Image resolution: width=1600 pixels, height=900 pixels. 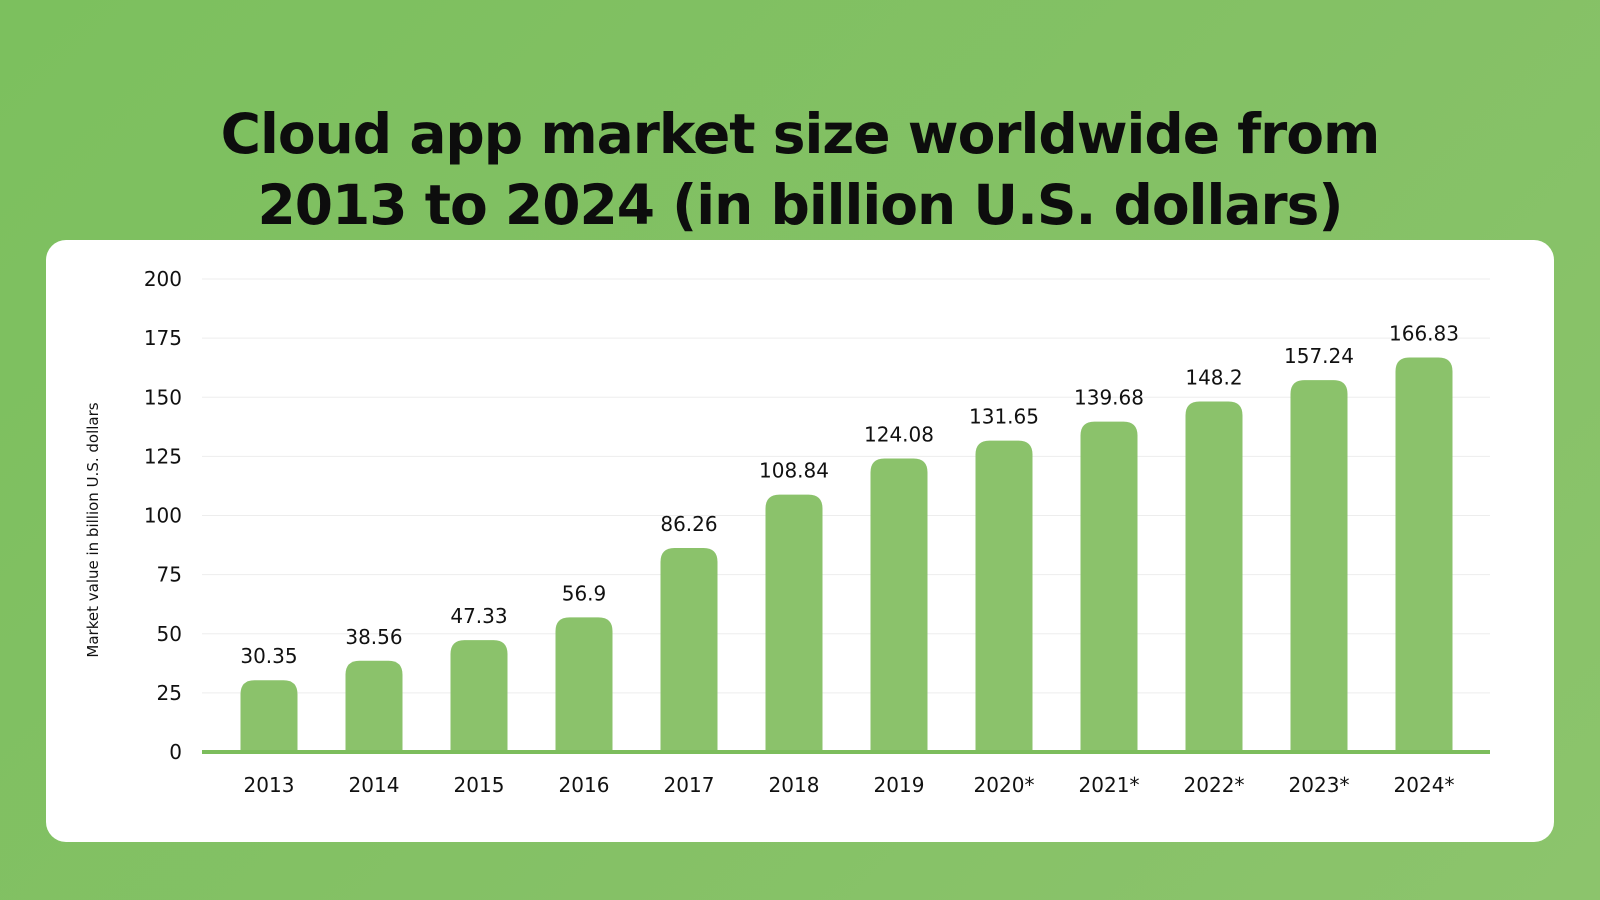 What do you see at coordinates (169, 575) in the screenshot?
I see `y-tick-label: 75` at bounding box center [169, 575].